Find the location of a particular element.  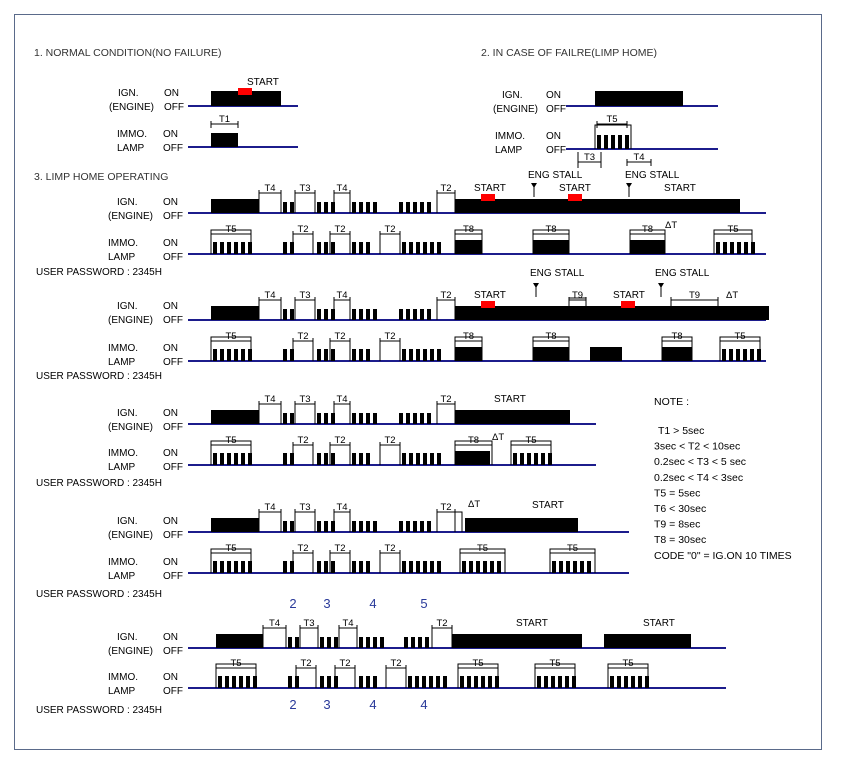

note-line: T5 = 5sec is located at coordinates (677, 493).